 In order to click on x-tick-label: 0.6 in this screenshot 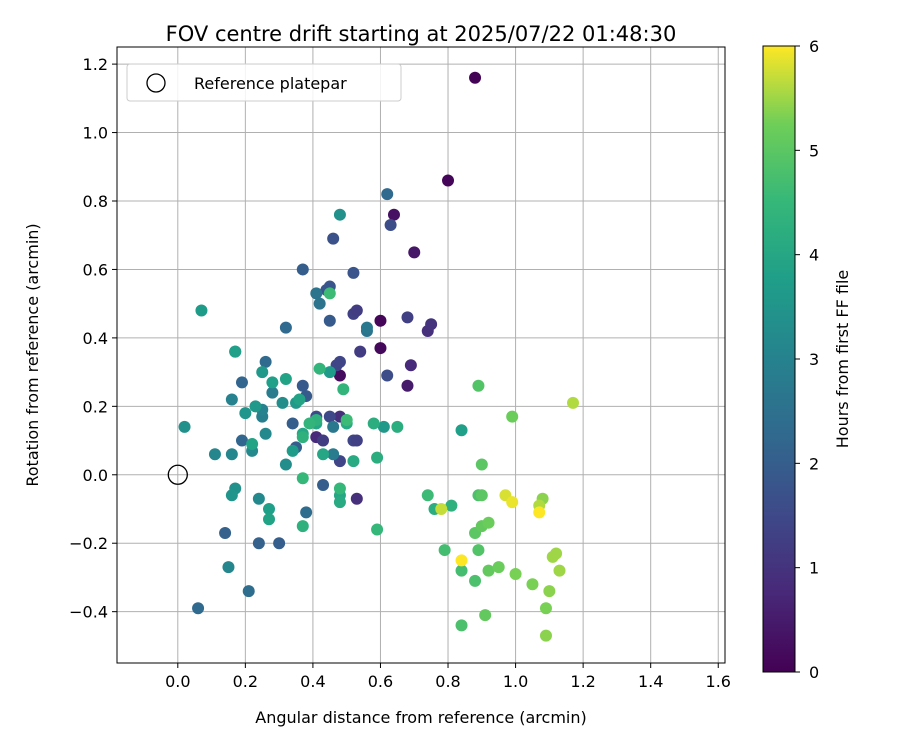, I will do `click(380, 681)`.